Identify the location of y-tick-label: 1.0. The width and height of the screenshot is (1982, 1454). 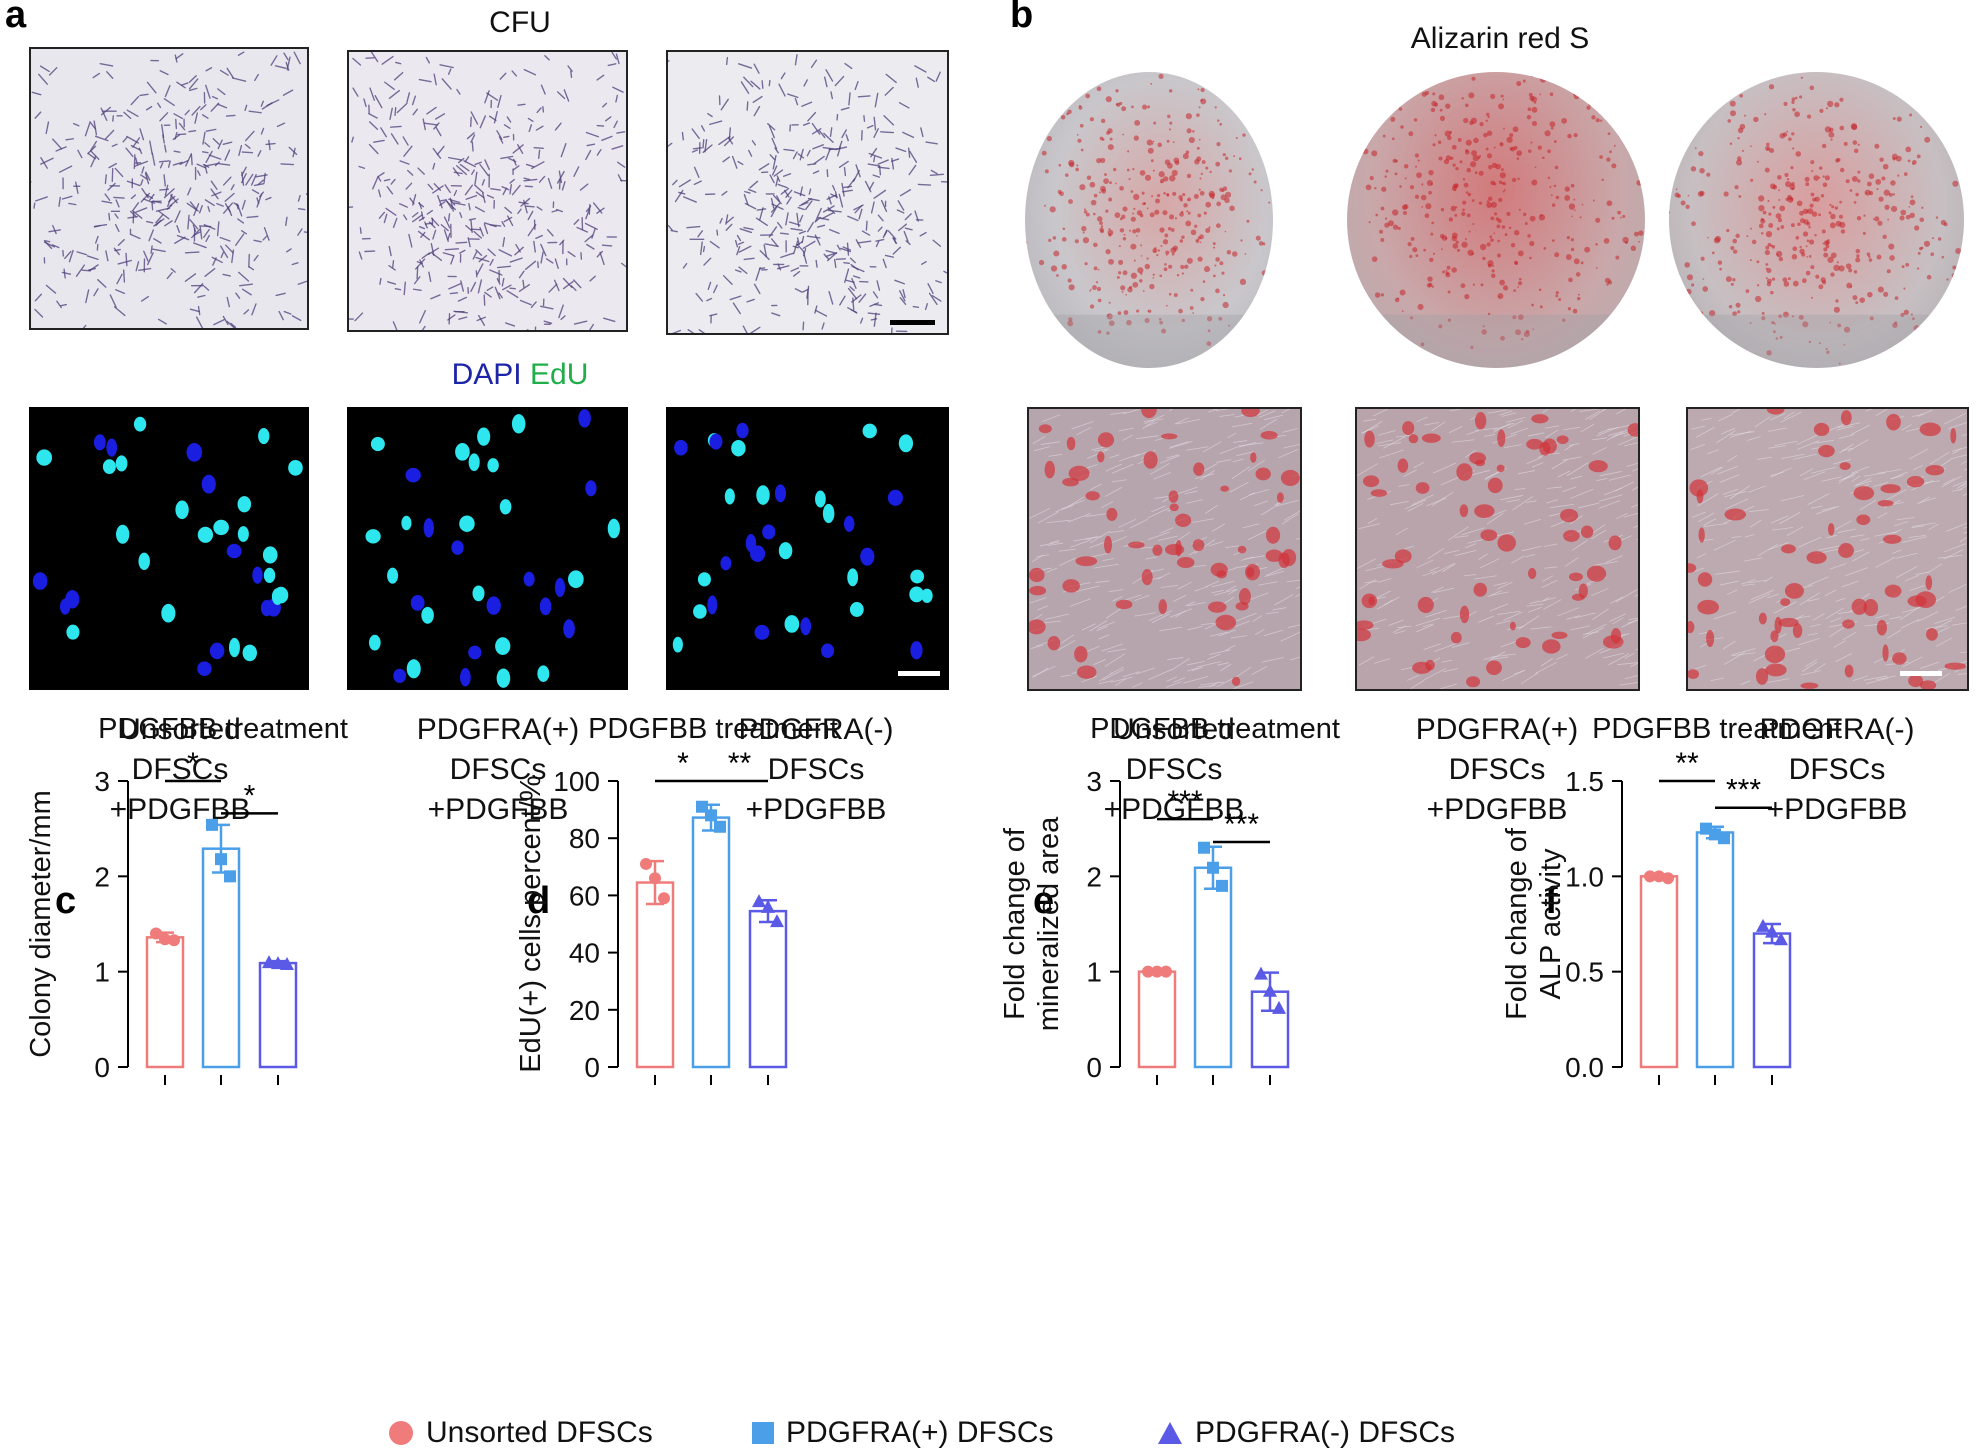
(1584, 876).